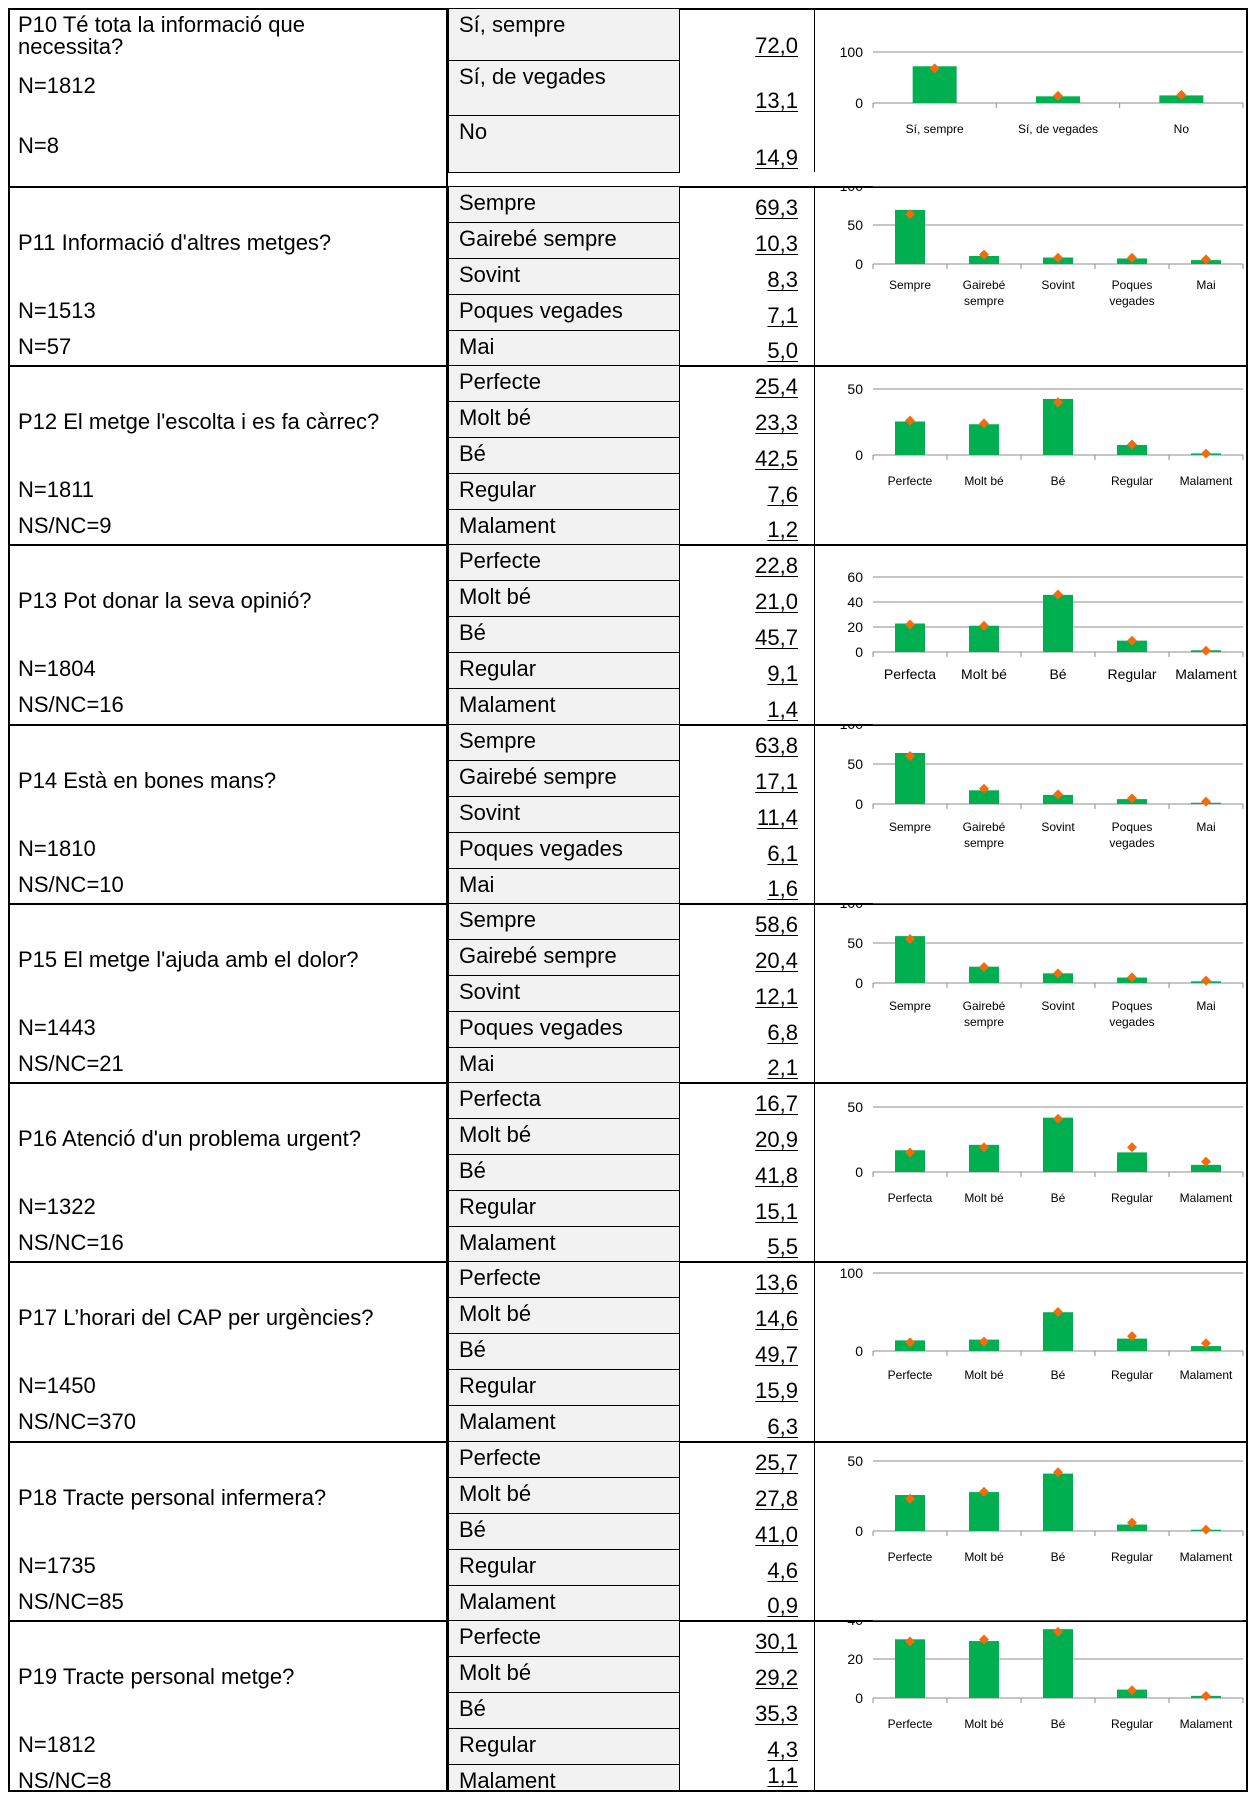  I want to click on x-category-label: Bé, so click(1057, 674).